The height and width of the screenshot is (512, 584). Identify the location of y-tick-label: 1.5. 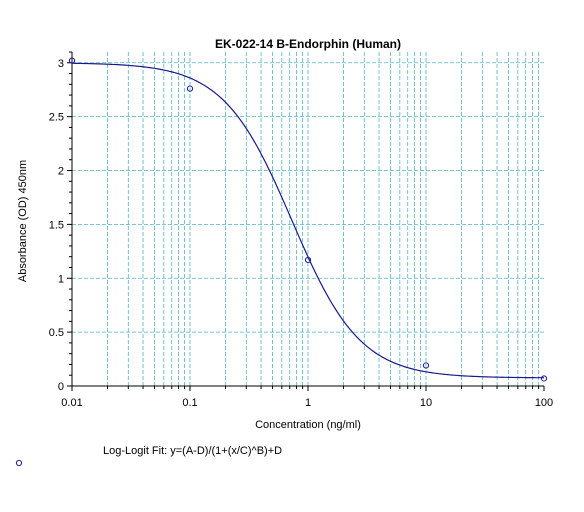
(56, 225).